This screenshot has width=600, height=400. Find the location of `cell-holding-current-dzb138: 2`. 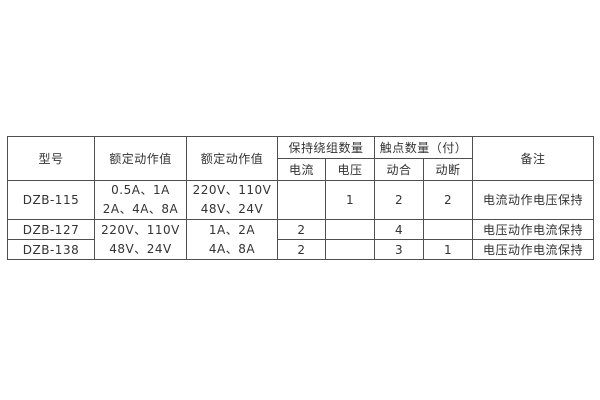

cell-holding-current-dzb138: 2 is located at coordinates (301, 249).